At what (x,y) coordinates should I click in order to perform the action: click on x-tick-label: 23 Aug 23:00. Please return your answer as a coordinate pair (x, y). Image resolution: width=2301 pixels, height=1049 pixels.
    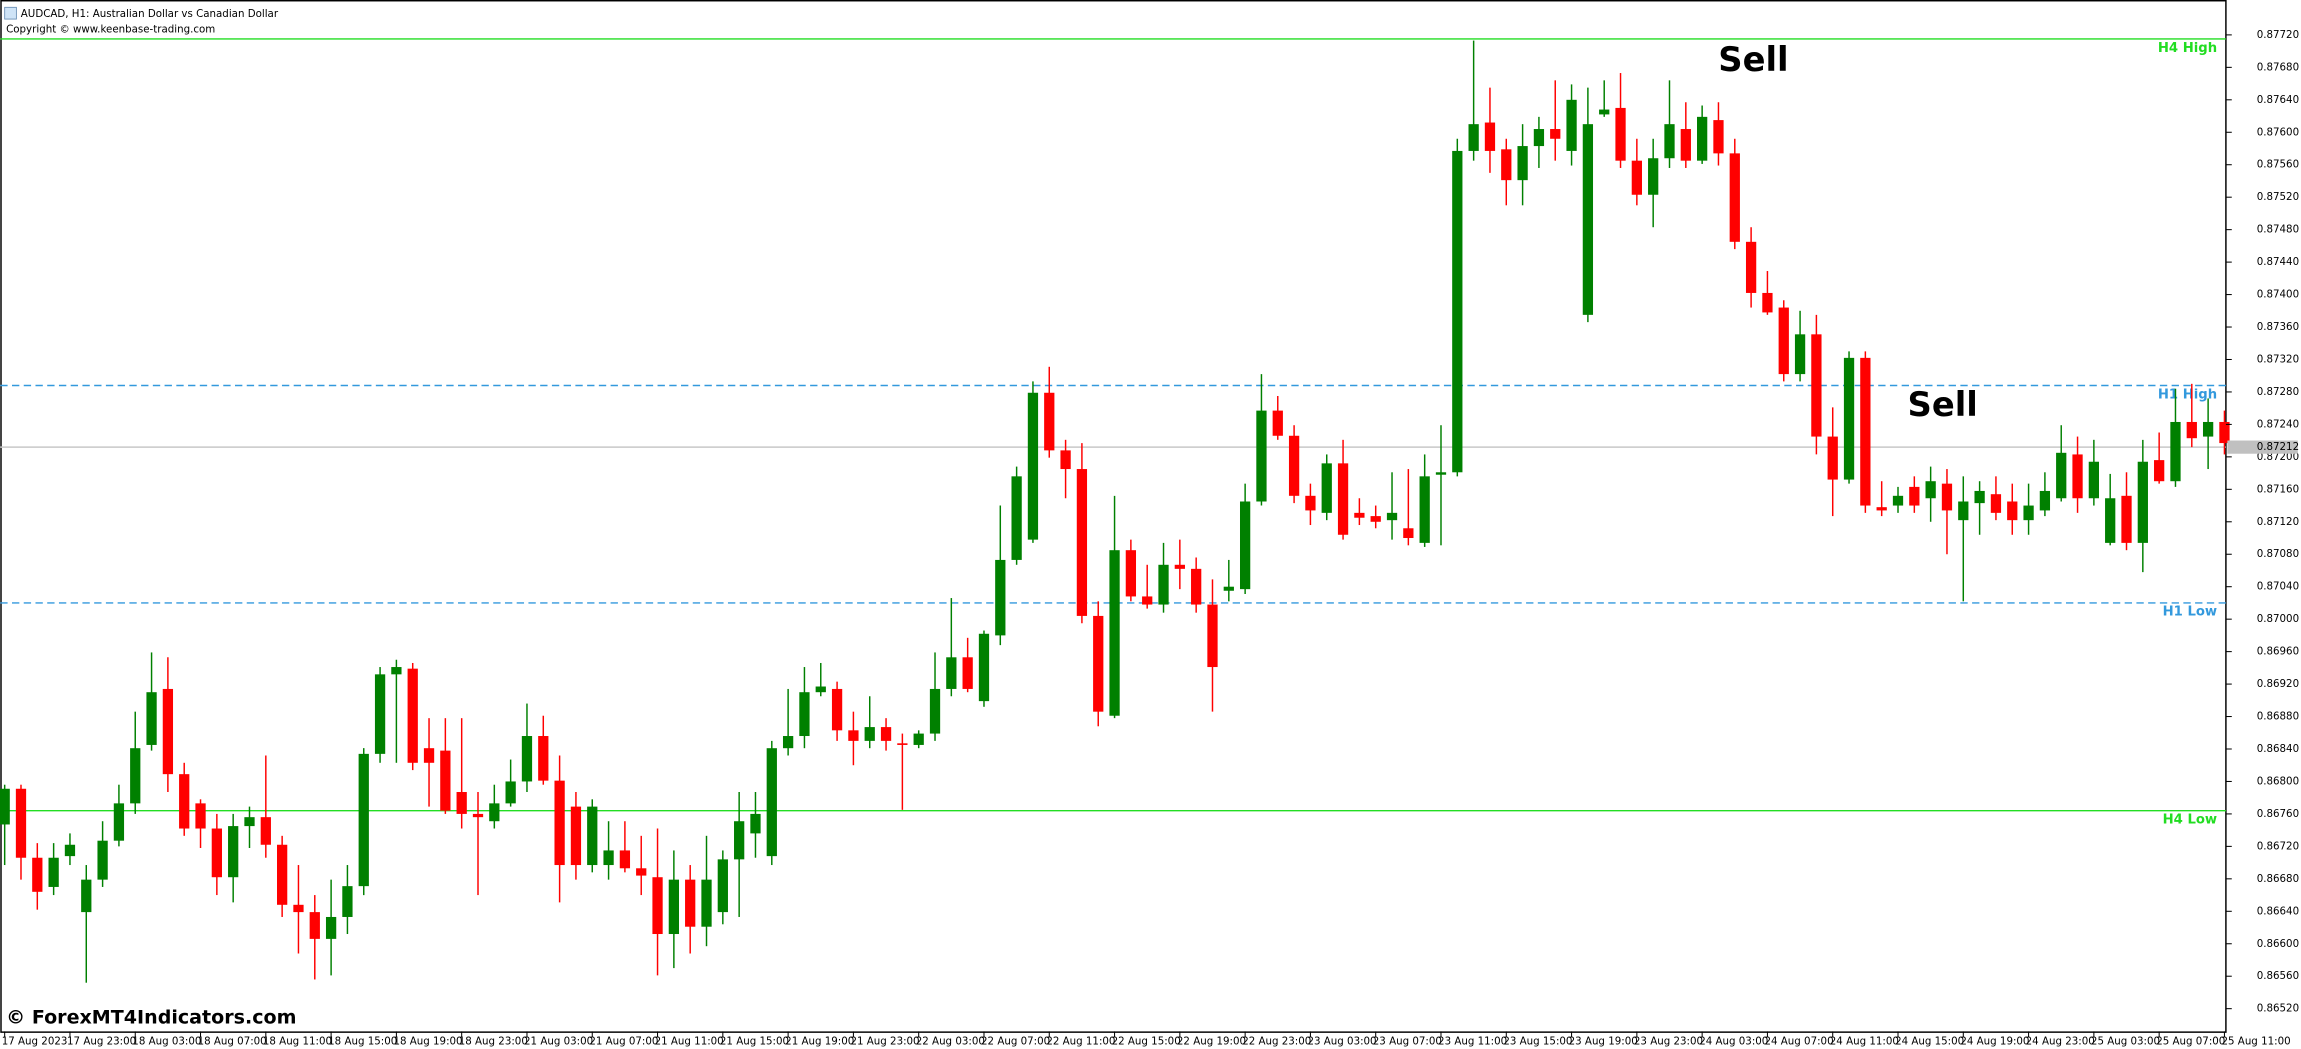
    Looking at the image, I should click on (1668, 1042).